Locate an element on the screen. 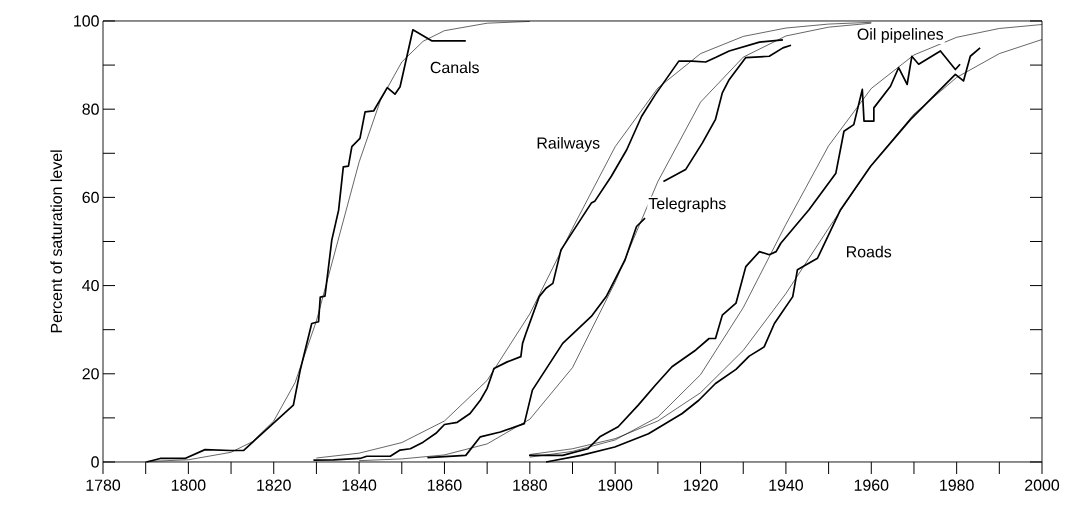 Image resolution: width=1070 pixels, height=513 pixels. y-tick-label: 40 is located at coordinates (90, 285).